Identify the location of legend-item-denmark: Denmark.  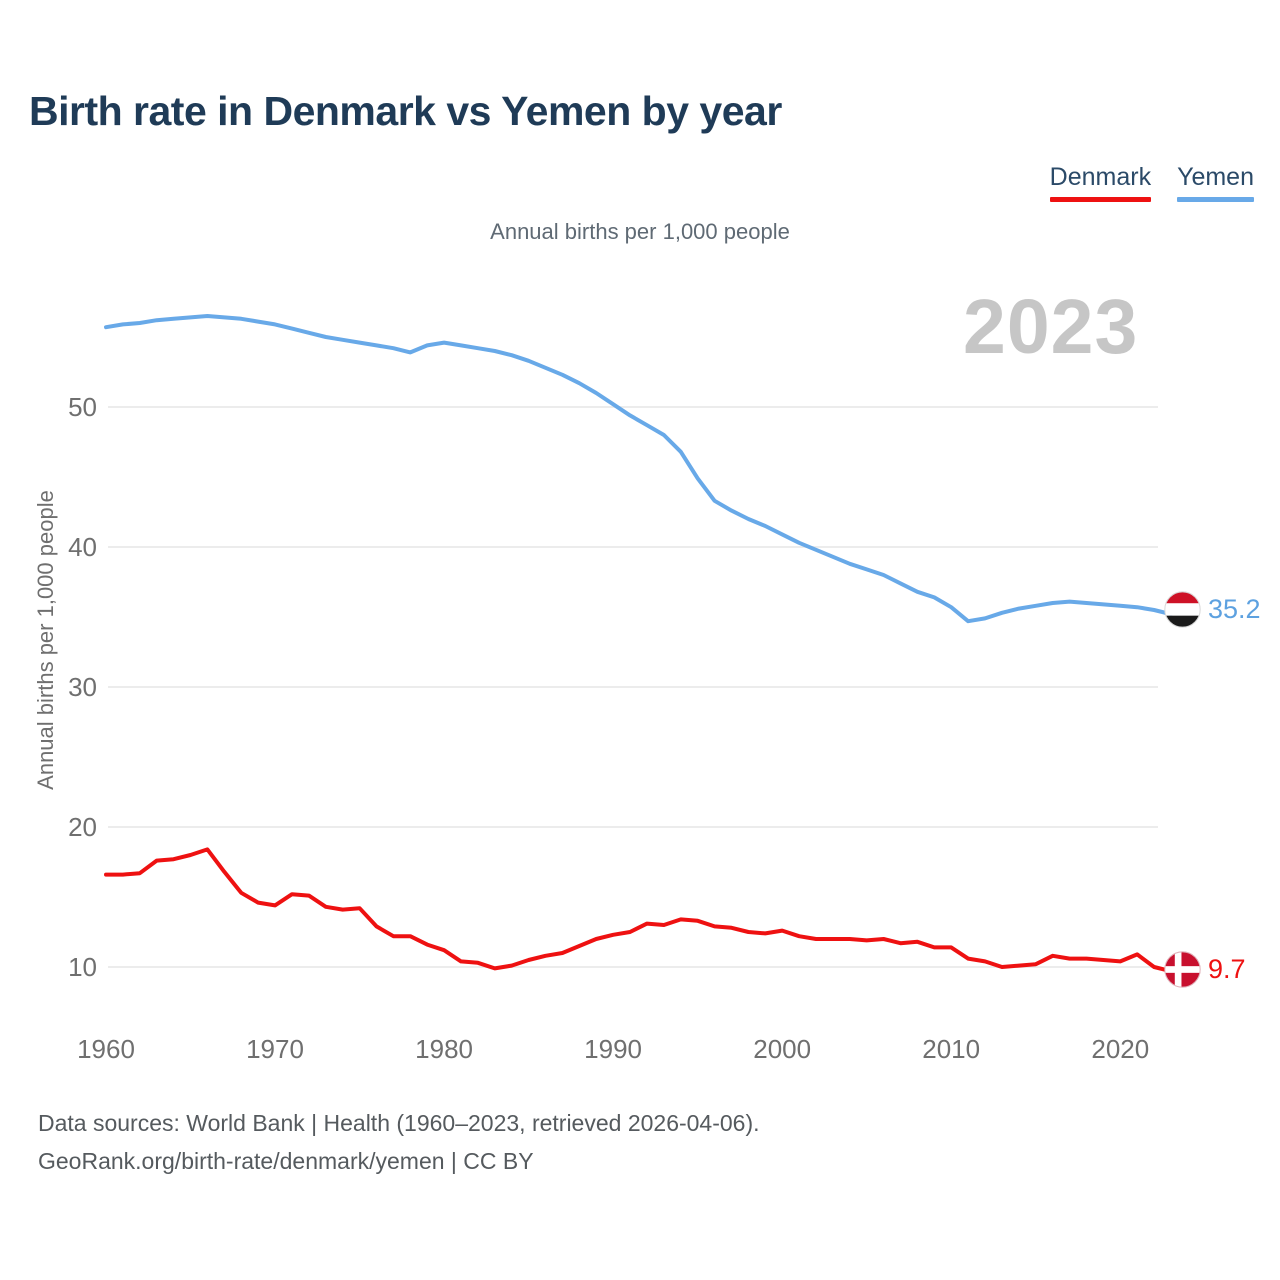
(1100, 182).